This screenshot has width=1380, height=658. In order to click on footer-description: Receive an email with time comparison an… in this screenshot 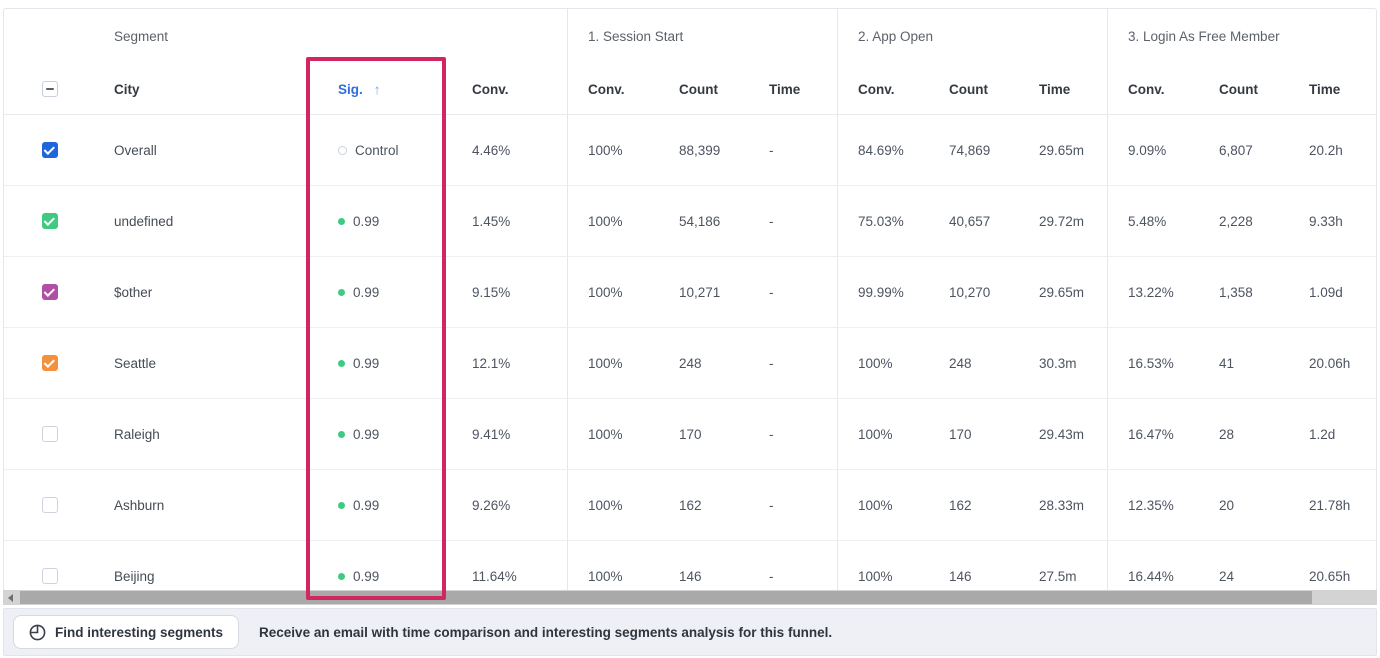, I will do `click(546, 632)`.